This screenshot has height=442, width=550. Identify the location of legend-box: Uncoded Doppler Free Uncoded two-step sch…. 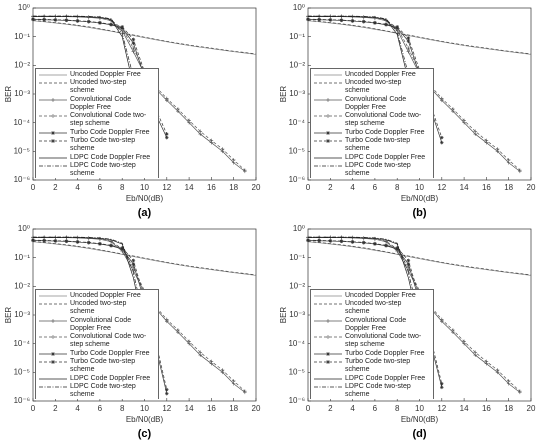
(372, 344).